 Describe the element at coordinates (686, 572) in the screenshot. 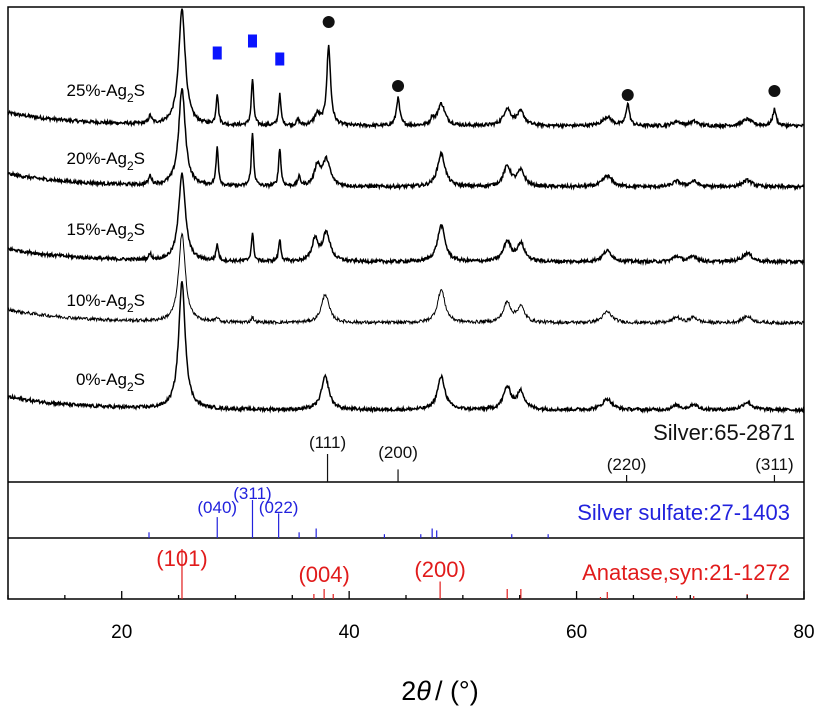

I see `reference-name: Anatase,syn:21-1272` at that location.